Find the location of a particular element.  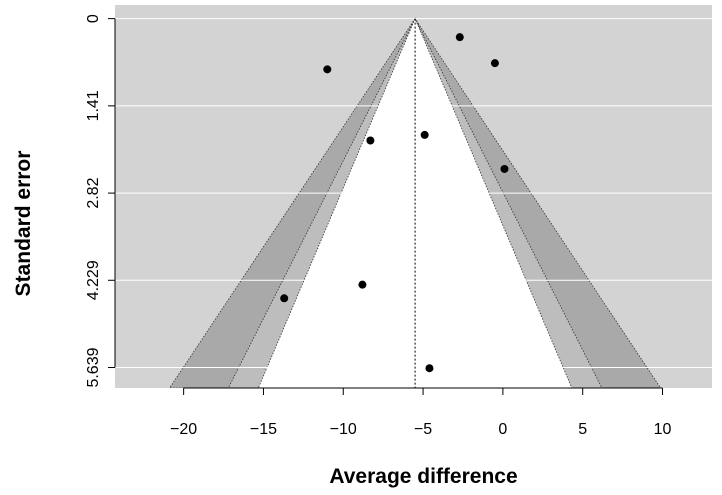

x-tick-label: −5 is located at coordinates (423, 429).